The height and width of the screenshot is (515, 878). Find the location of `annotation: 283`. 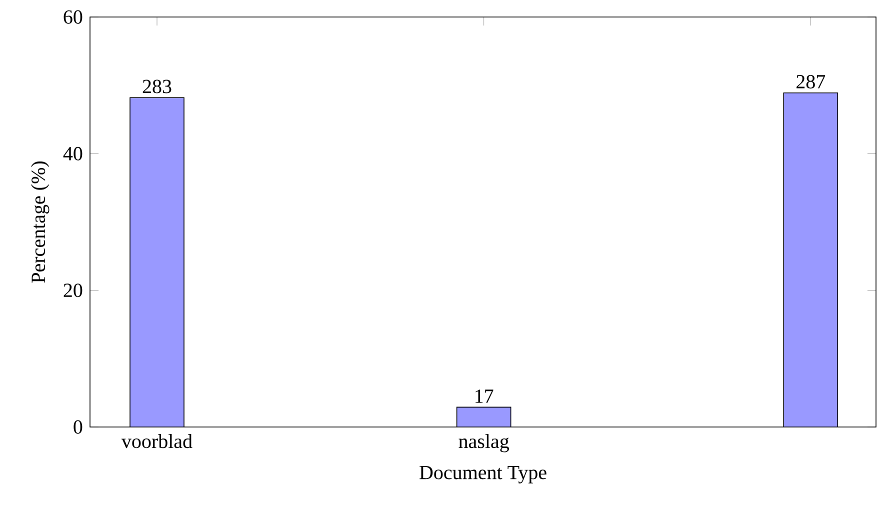

annotation: 283 is located at coordinates (157, 87).